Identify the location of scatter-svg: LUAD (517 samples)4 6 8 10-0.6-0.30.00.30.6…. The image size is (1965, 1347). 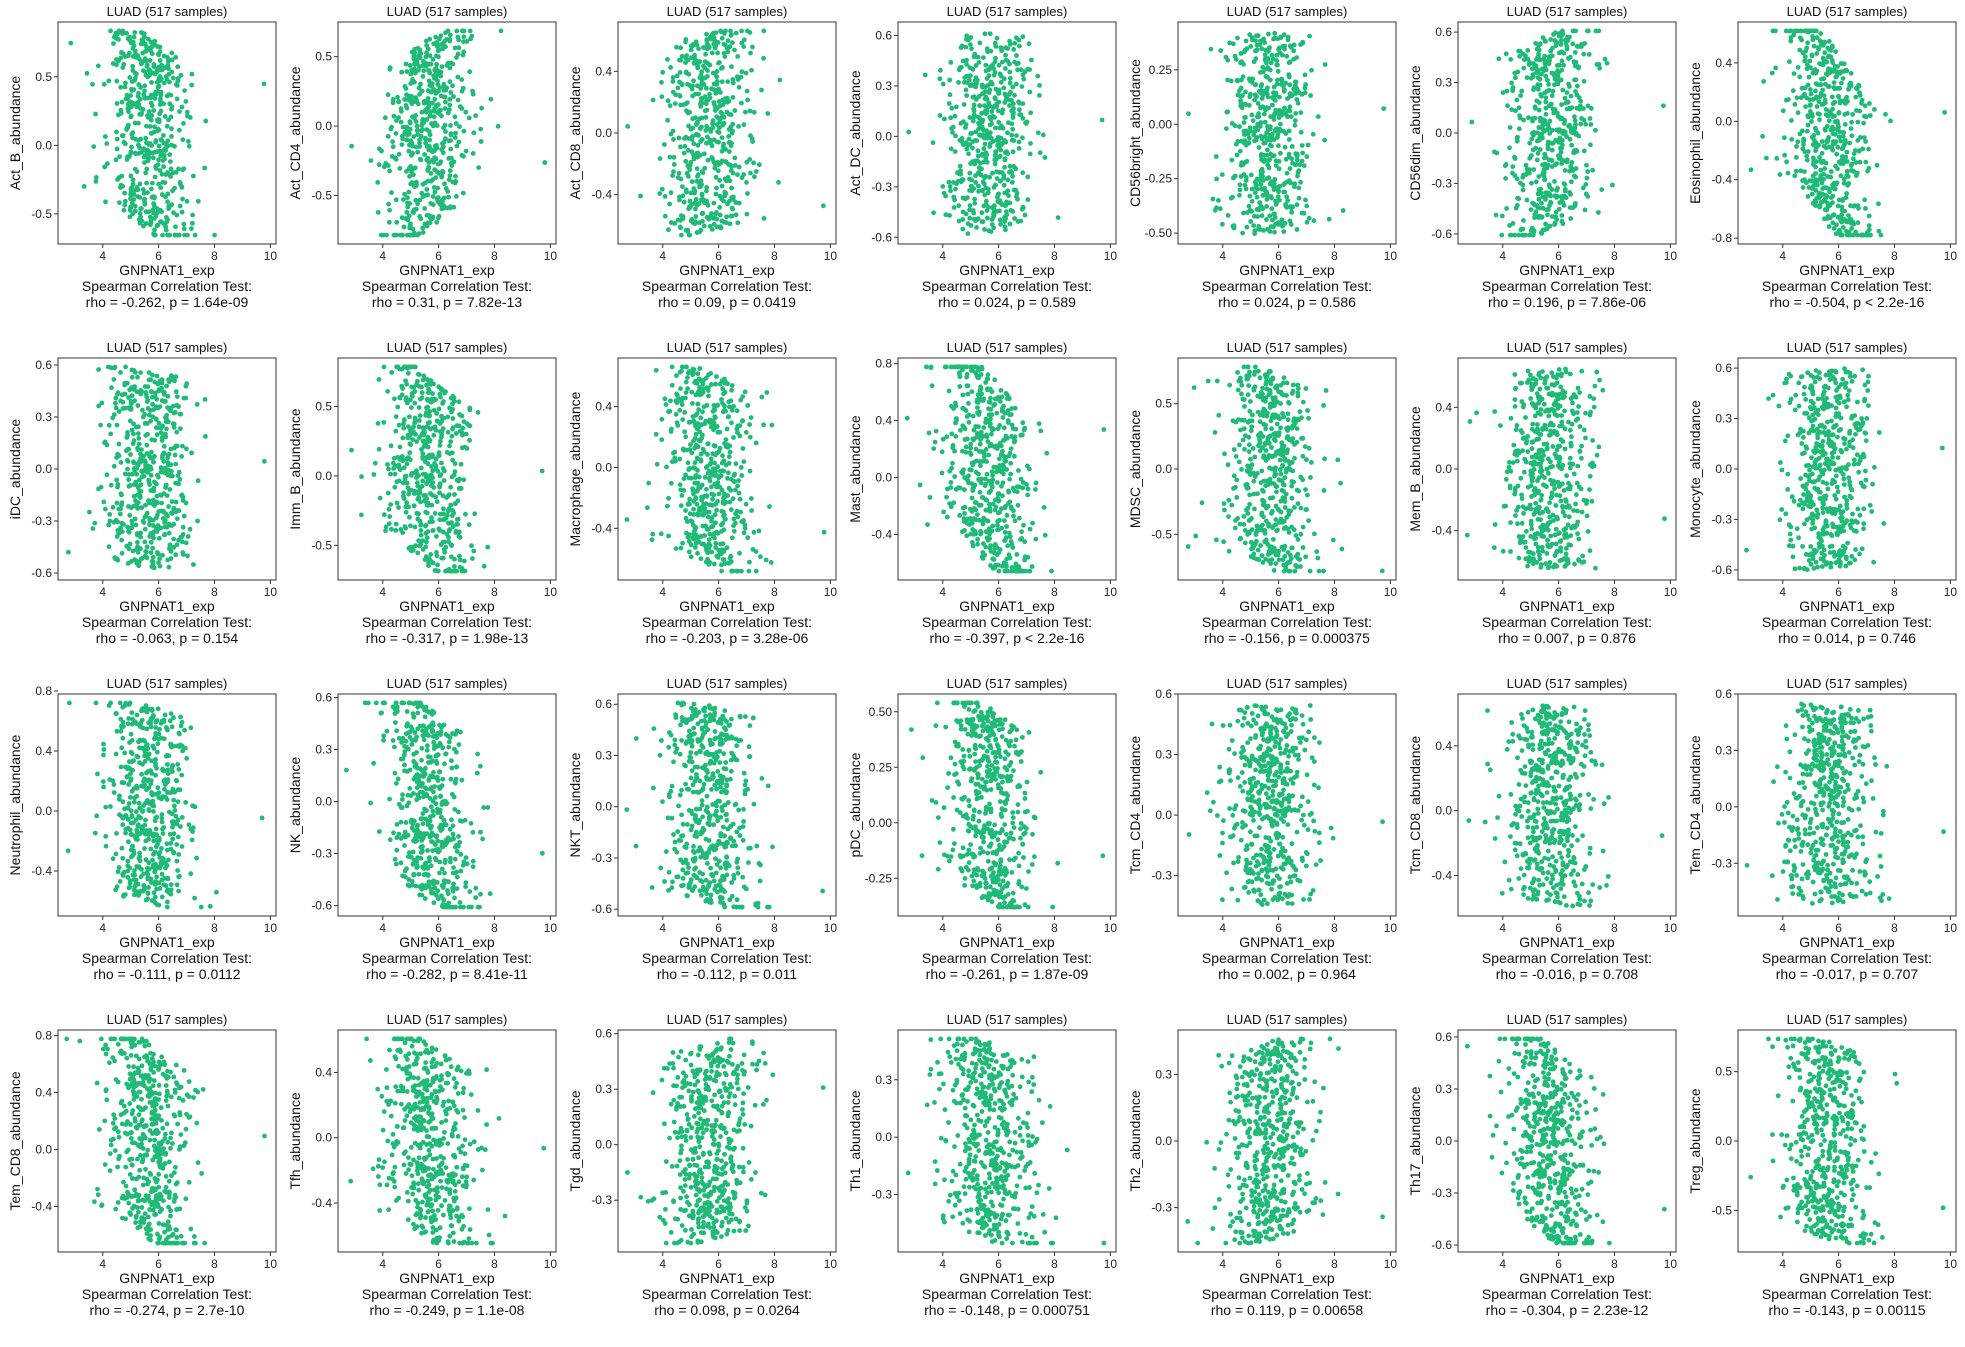
(982, 157).